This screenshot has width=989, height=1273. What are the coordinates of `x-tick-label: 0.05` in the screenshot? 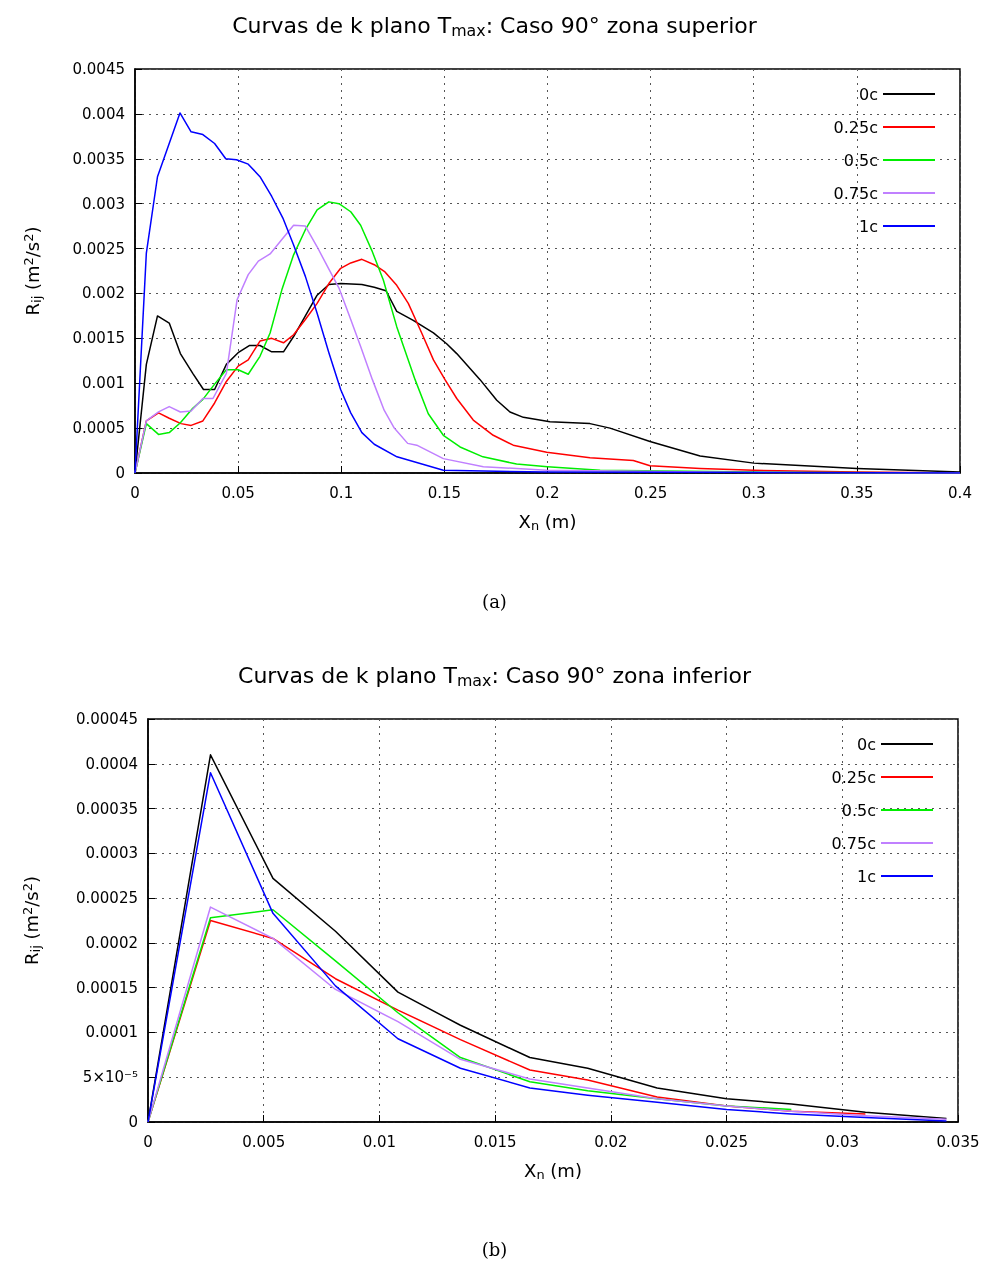 It's located at (238, 492).